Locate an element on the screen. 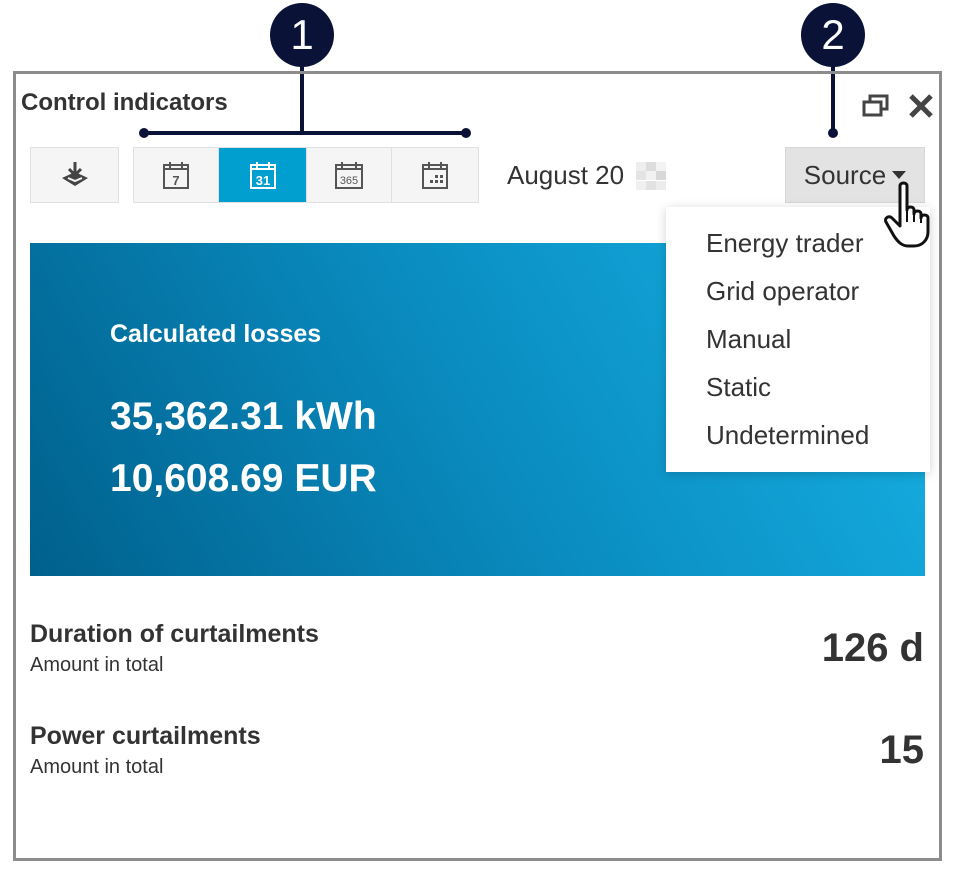 The height and width of the screenshot is (874, 954). calendar-month-icon: 31 is located at coordinates (262, 175).